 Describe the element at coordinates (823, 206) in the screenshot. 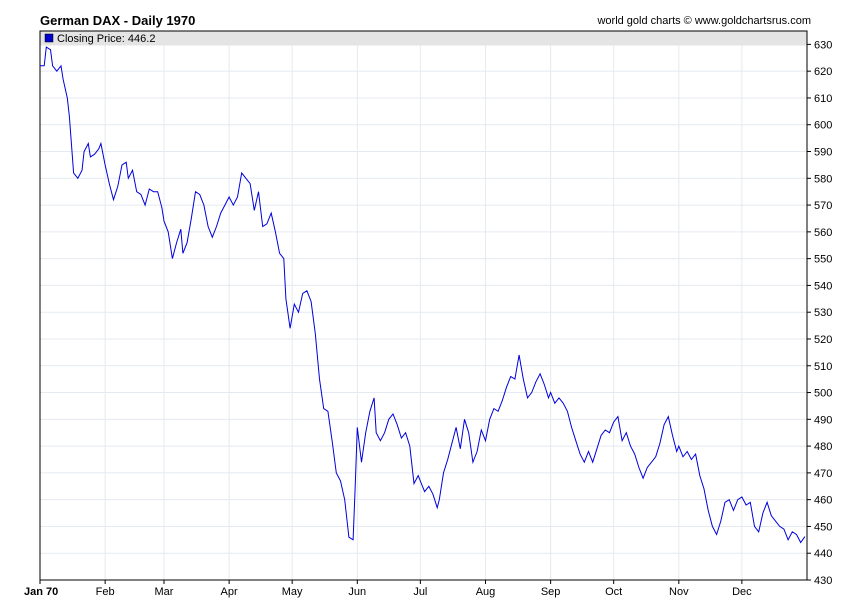

I see `y-tick-label: 570` at that location.